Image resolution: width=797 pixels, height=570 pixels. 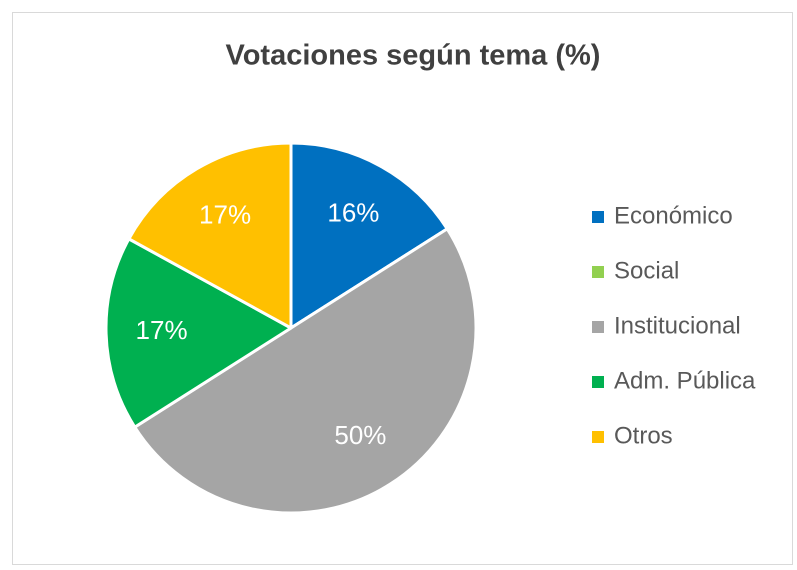 What do you see at coordinates (685, 380) in the screenshot?
I see `legend-label: Adm. Pública` at bounding box center [685, 380].